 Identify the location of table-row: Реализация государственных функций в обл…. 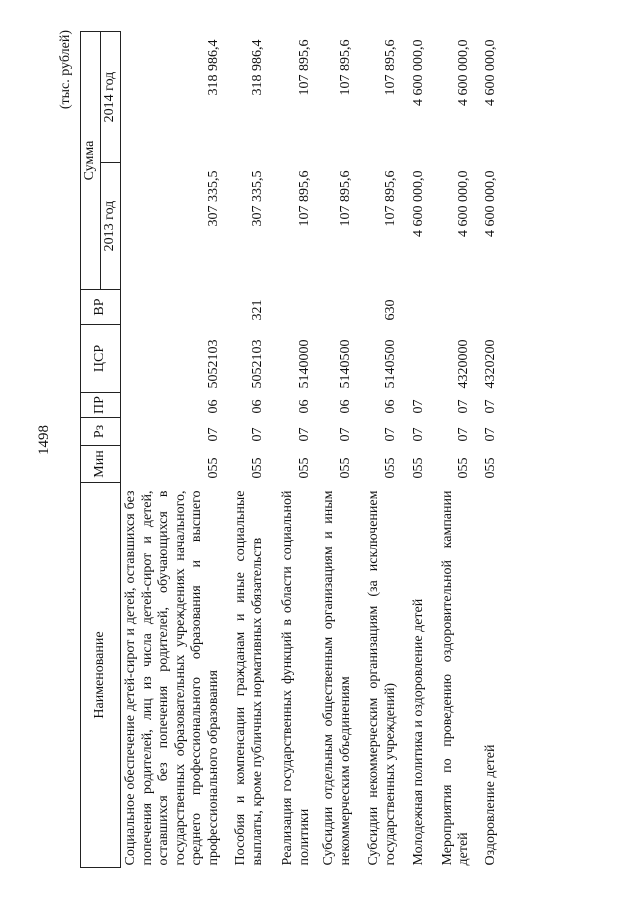
(289, 450).